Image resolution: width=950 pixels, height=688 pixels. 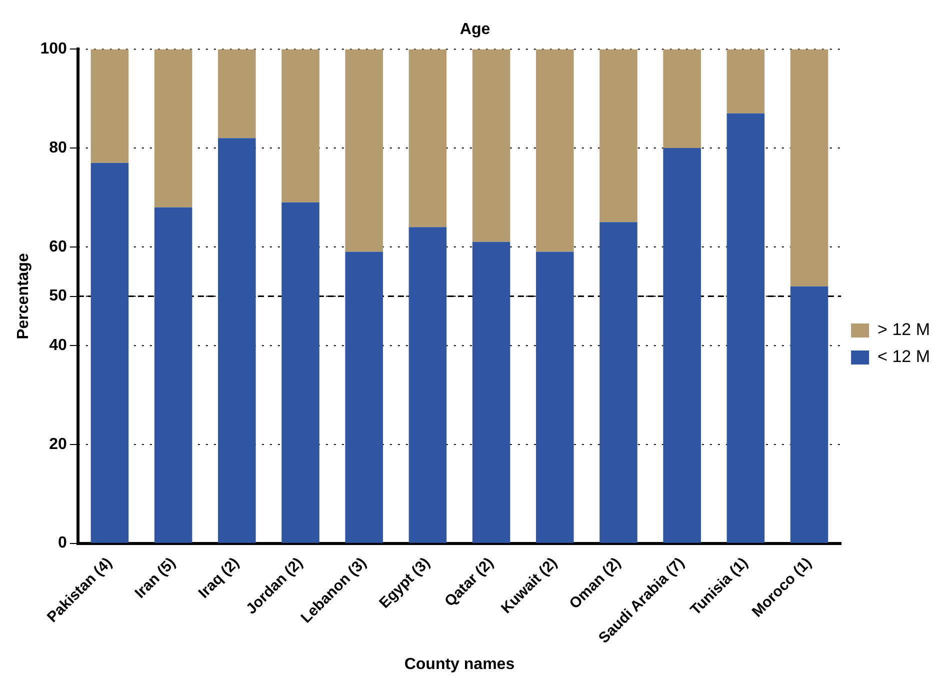 I want to click on y-tick-label: 100, so click(x=53, y=49).